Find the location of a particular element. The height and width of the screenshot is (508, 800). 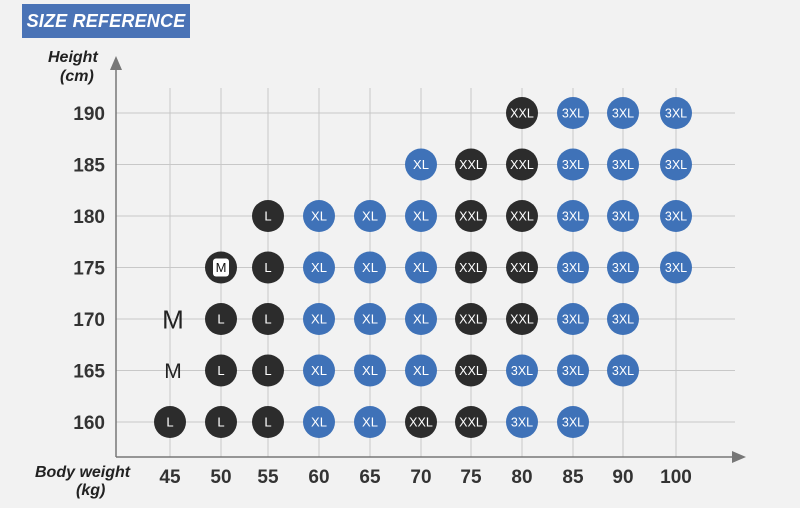

size-marker: M is located at coordinates (173, 371).